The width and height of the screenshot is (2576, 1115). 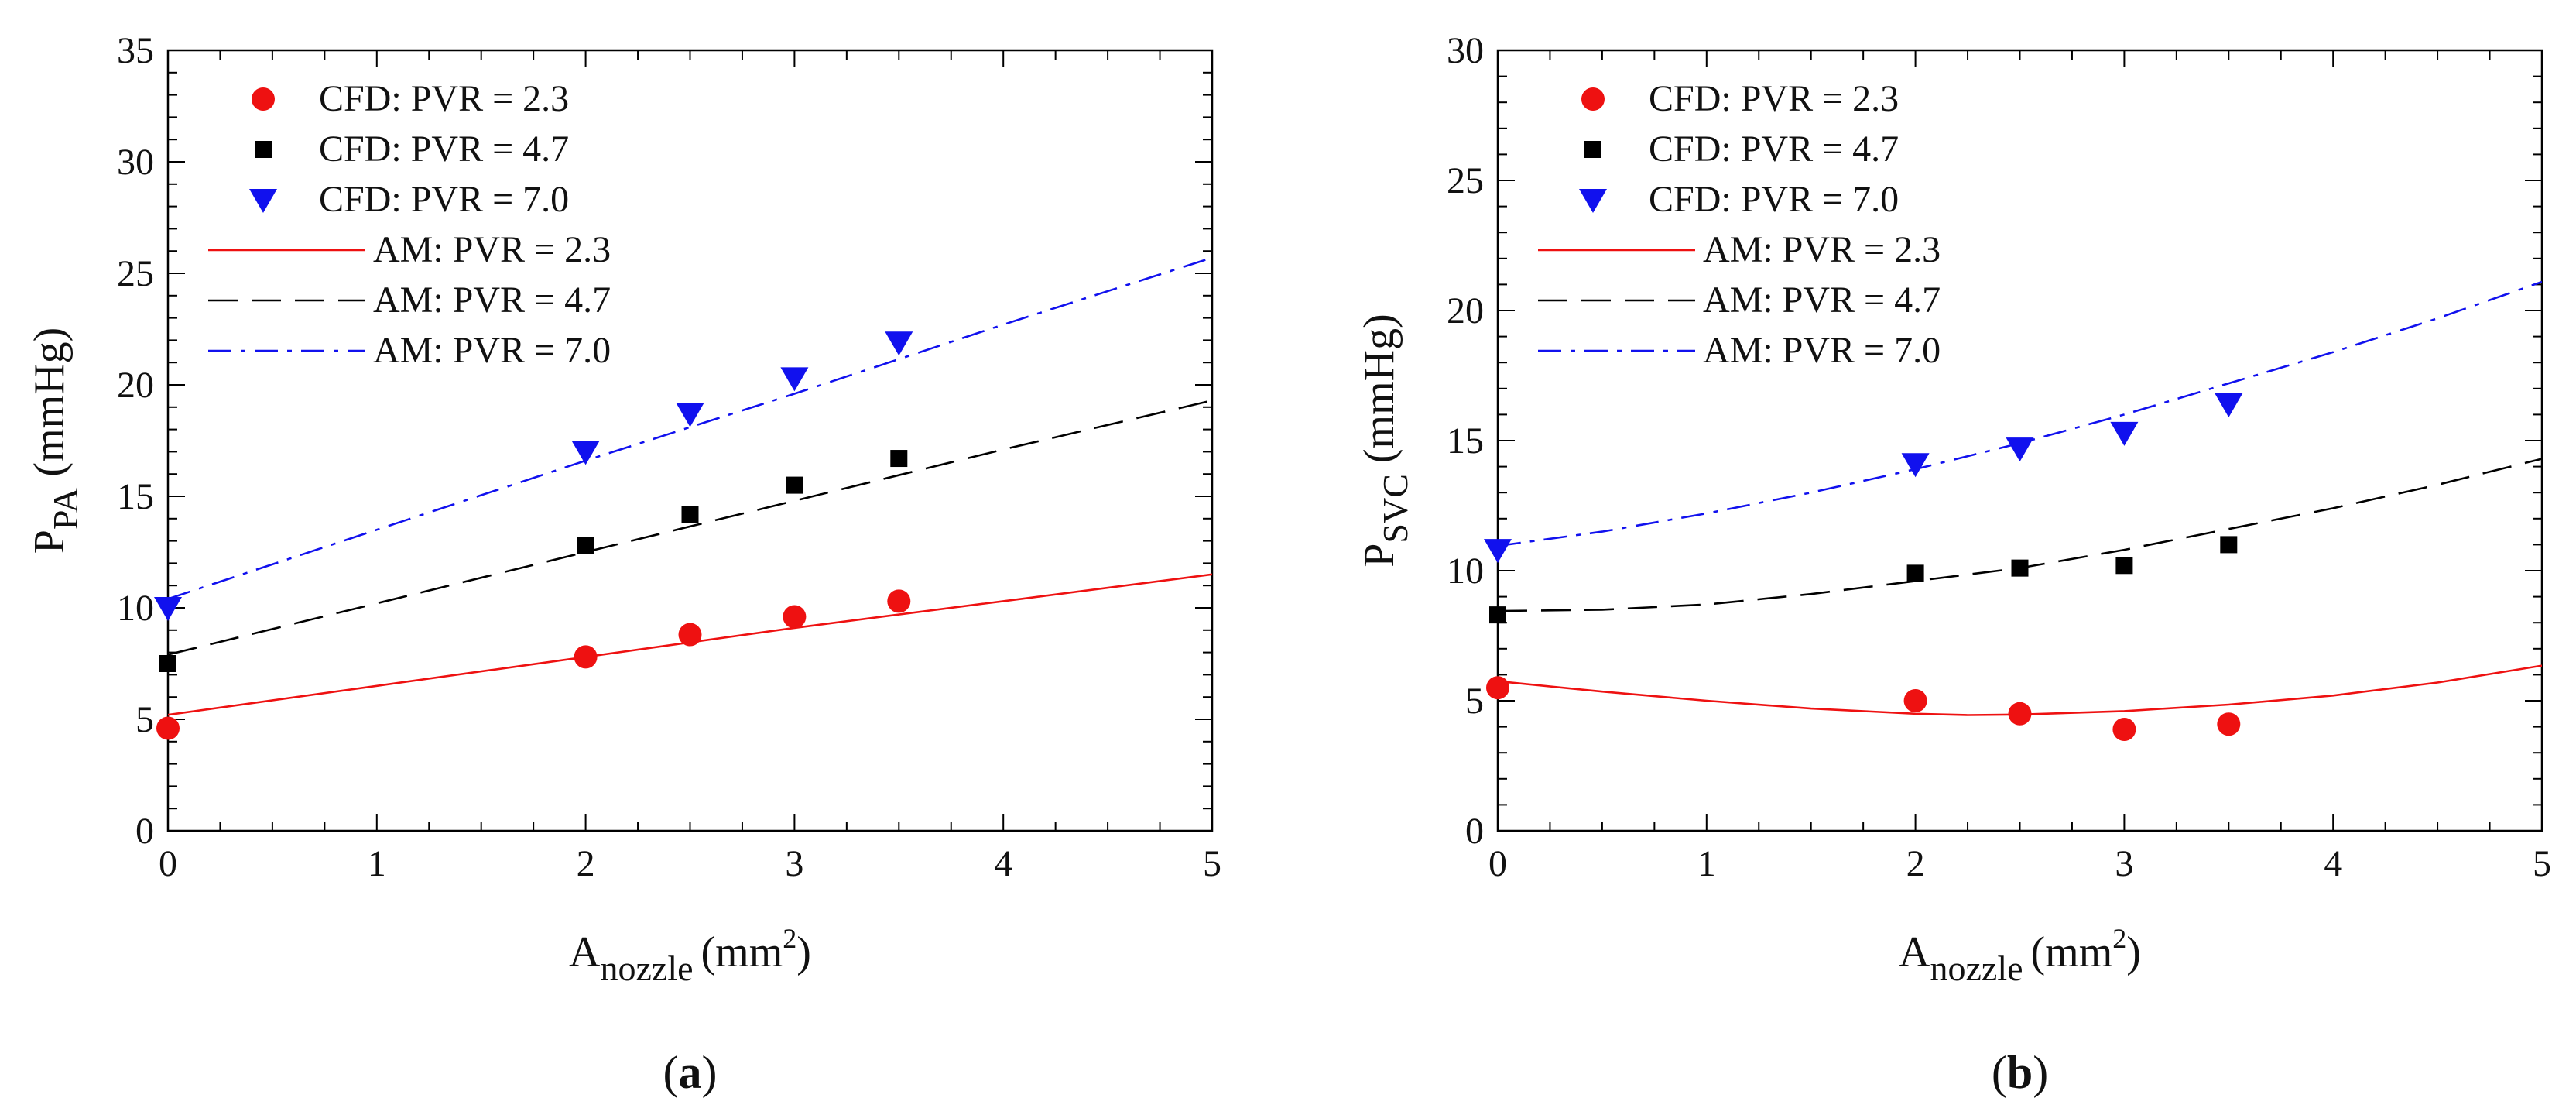 What do you see at coordinates (492, 350) in the screenshot?
I see `legend-label: AM: PVR = 7.0` at bounding box center [492, 350].